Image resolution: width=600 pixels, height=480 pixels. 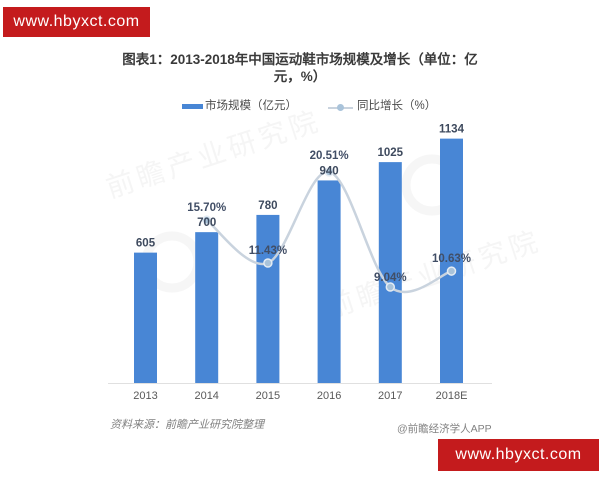 I want to click on chart-title-line2: 元，%）, so click(x=300, y=76).